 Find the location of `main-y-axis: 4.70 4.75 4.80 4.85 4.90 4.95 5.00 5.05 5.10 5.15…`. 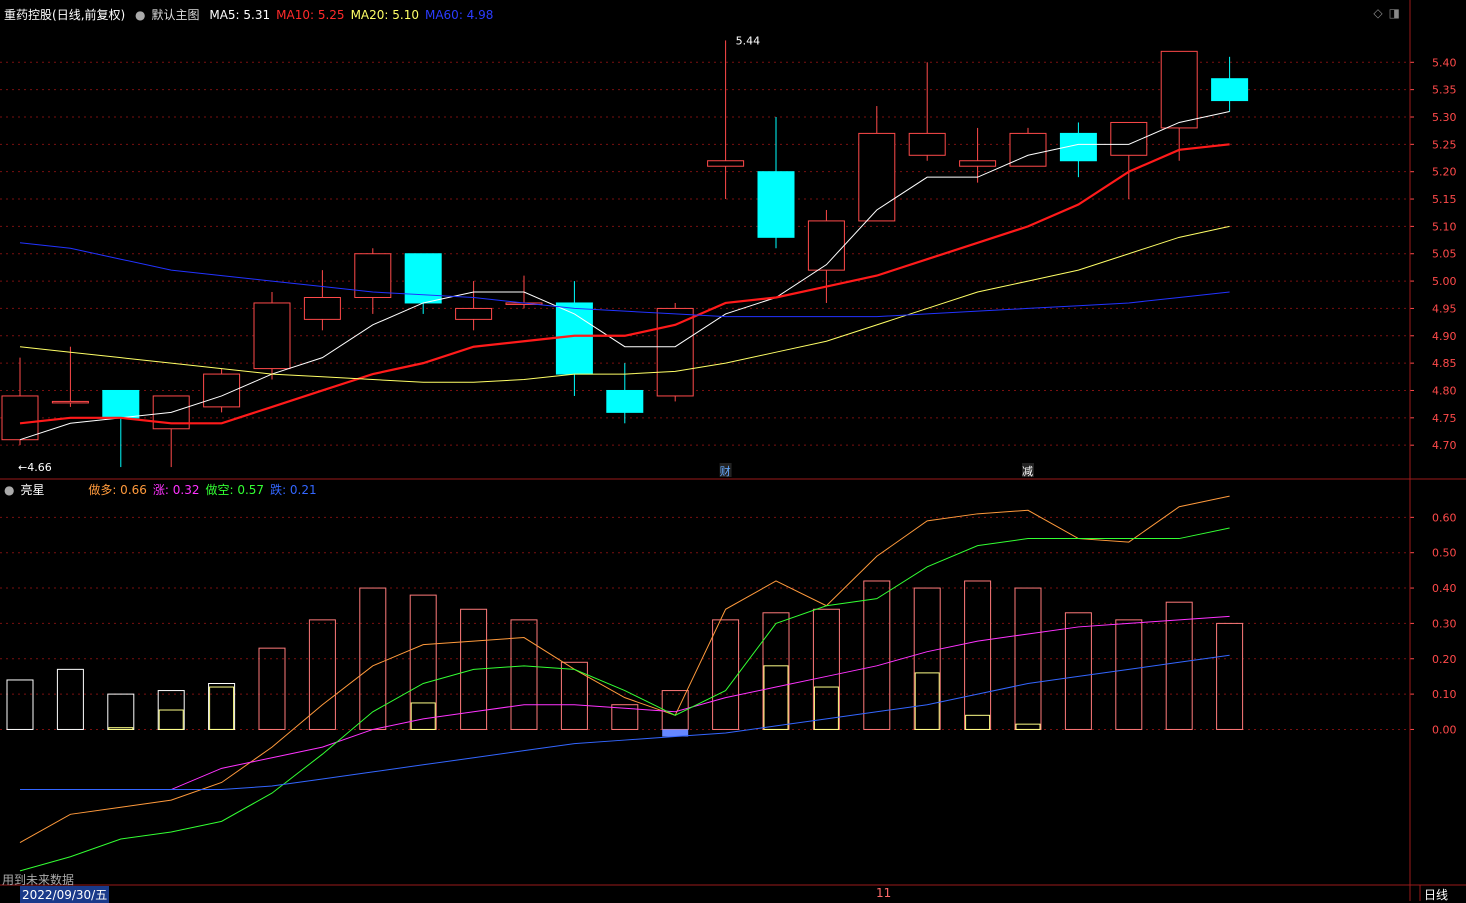

main-y-axis: 4.70 4.75 4.80 4.85 4.90 4.95 5.00 5.05 5.10 5.15… is located at coordinates (1433, 254).